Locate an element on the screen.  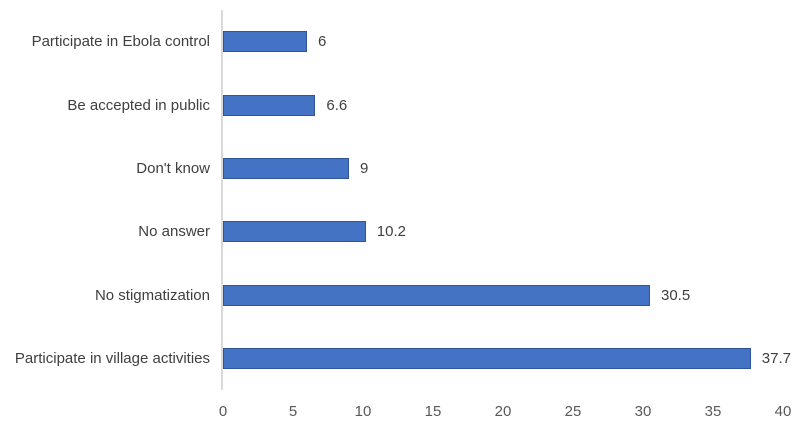
x-tick-label: 10 is located at coordinates (363, 411).